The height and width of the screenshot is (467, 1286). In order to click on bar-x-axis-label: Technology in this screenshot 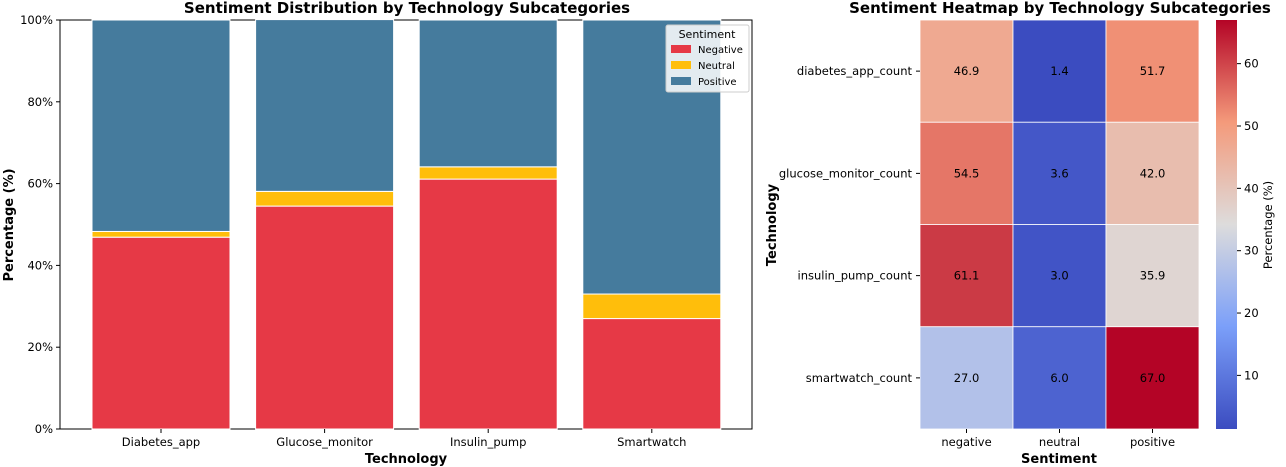, I will do `click(406, 459)`.